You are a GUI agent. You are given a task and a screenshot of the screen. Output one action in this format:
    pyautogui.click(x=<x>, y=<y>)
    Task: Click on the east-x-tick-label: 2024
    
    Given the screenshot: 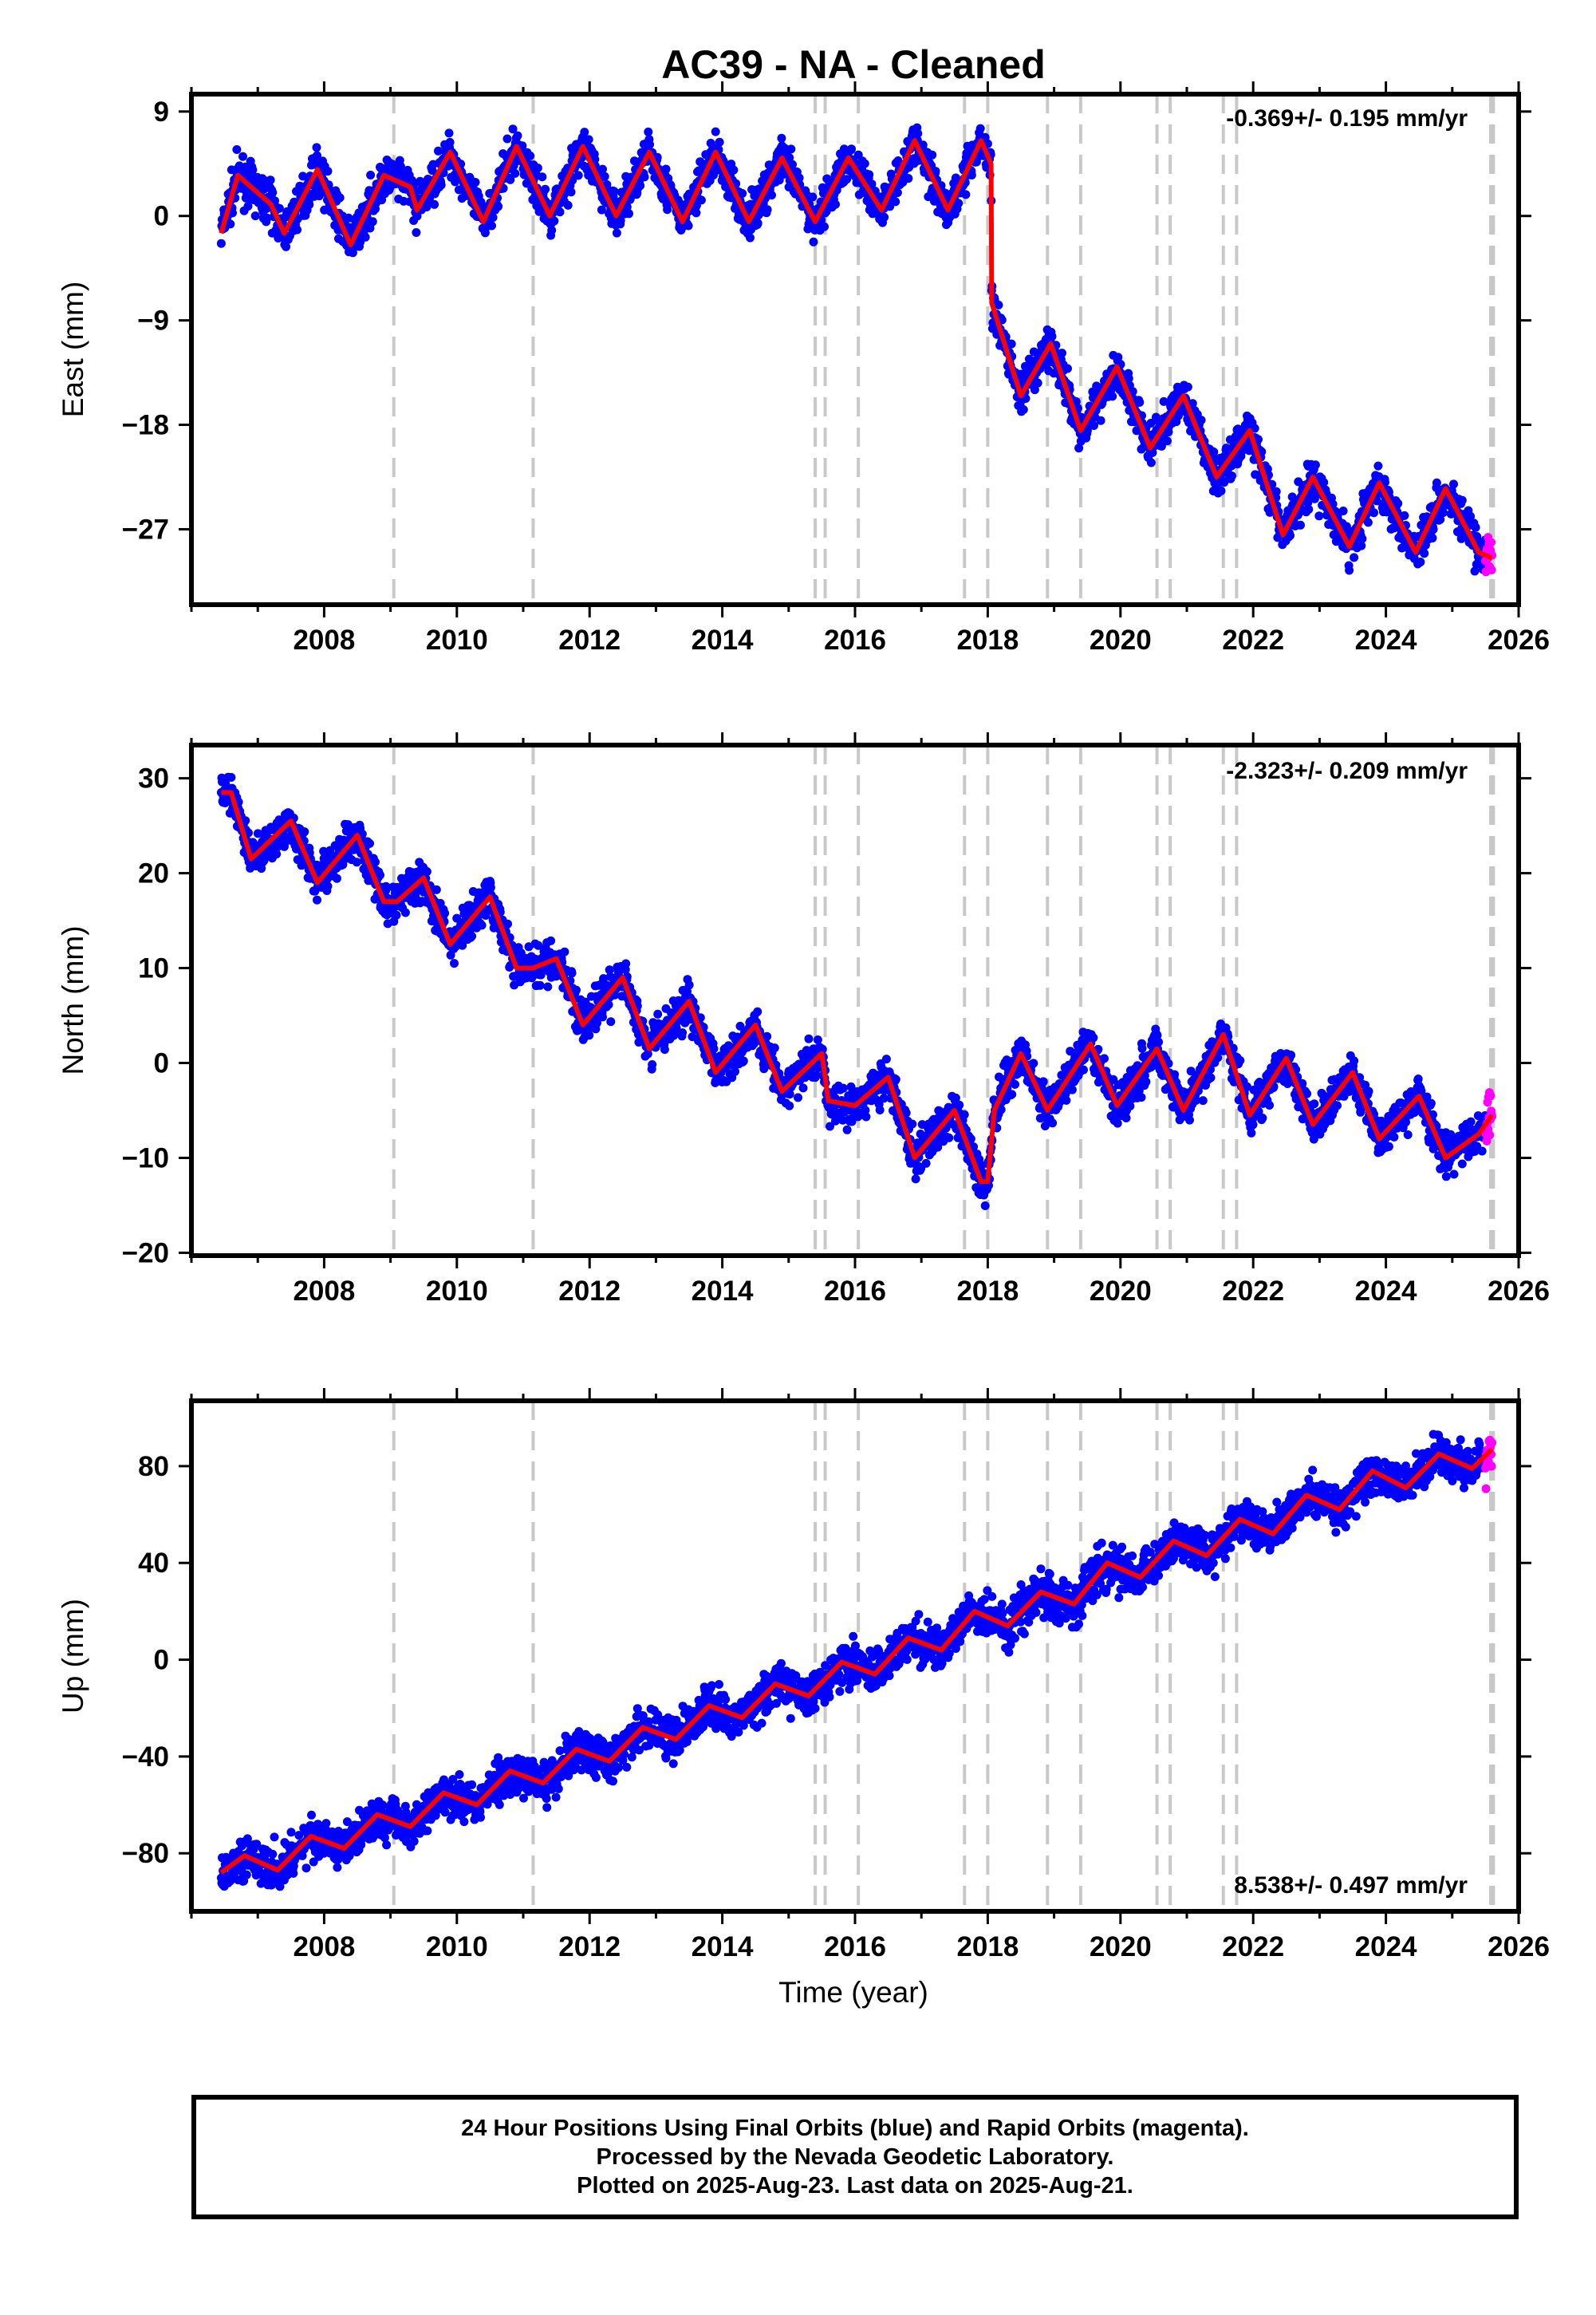 What is the action you would take?
    pyautogui.click(x=1386, y=640)
    